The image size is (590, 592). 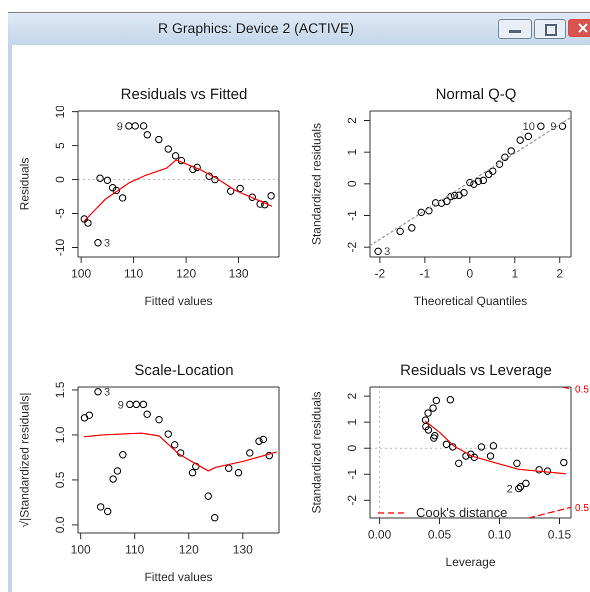 I want to click on x-tick-label: 0.00, so click(x=380, y=535).